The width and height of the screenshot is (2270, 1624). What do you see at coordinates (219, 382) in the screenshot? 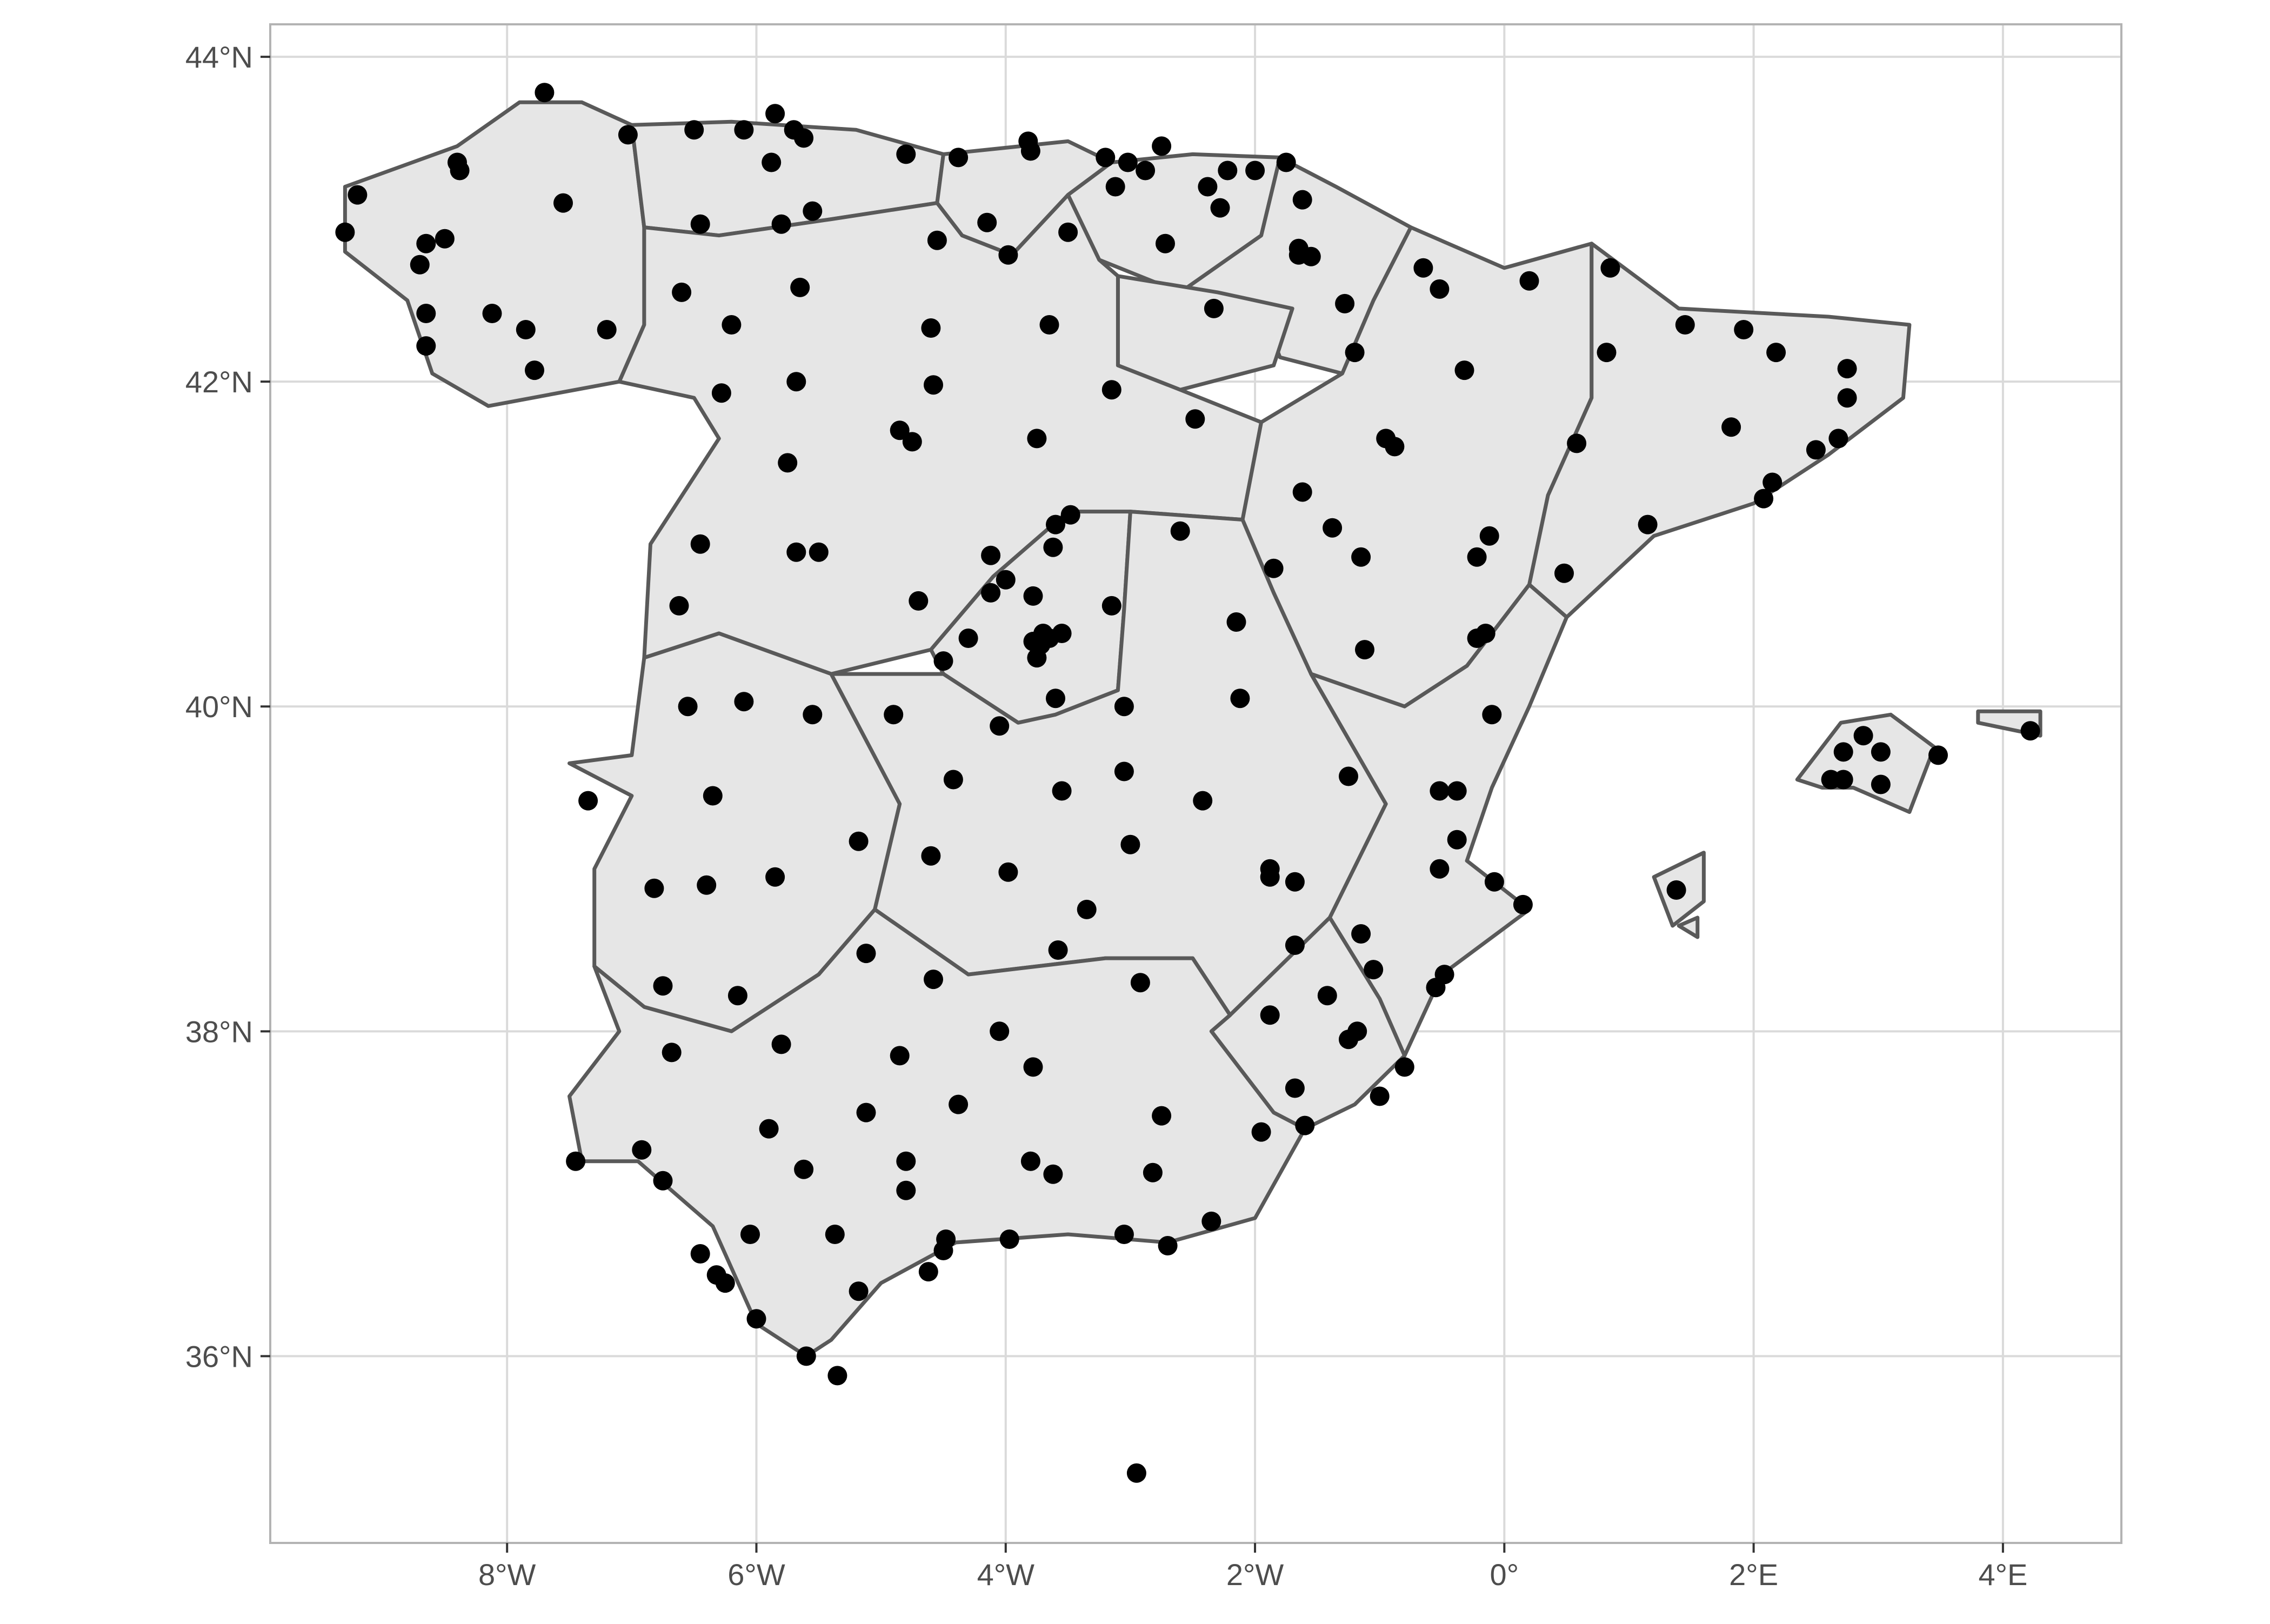
I see `y-tick-label: 42°N` at bounding box center [219, 382].